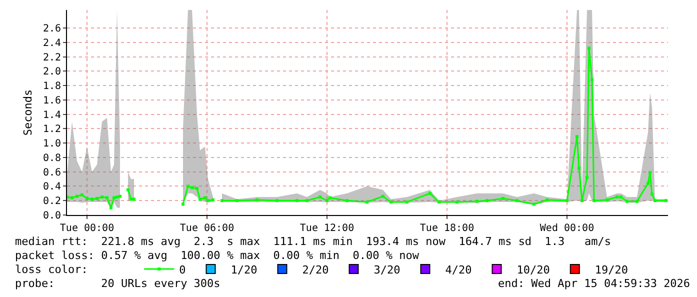 Image resolution: width=697 pixels, height=297 pixels. I want to click on legend-label: 1/20, so click(244, 269).